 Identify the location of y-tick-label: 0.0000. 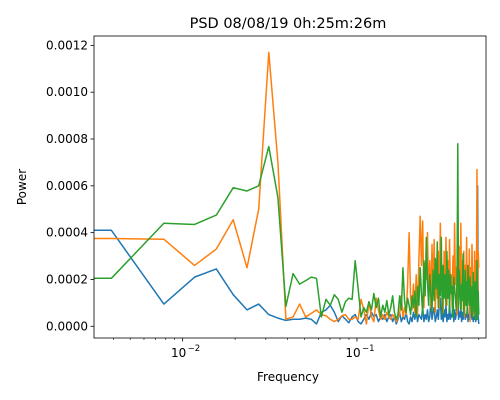
(67, 326).